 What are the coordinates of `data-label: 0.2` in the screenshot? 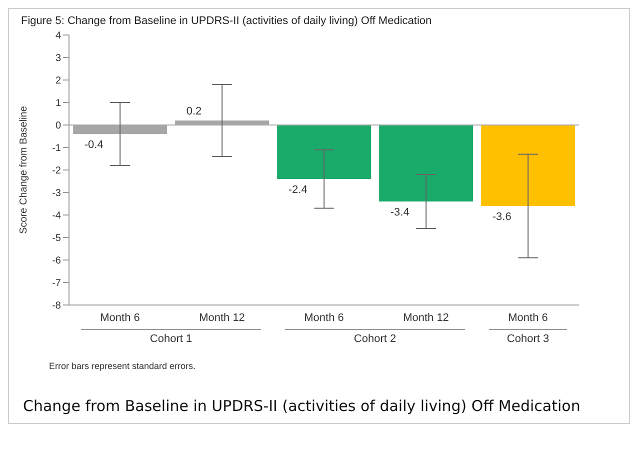 It's located at (194, 112).